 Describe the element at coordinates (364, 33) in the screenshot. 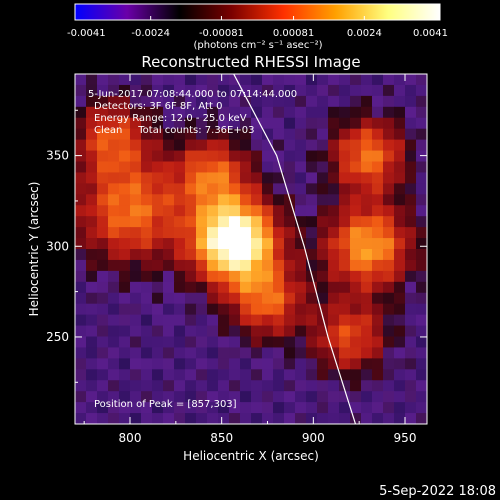

I see `colorbar-tick-label: 0.0024` at that location.